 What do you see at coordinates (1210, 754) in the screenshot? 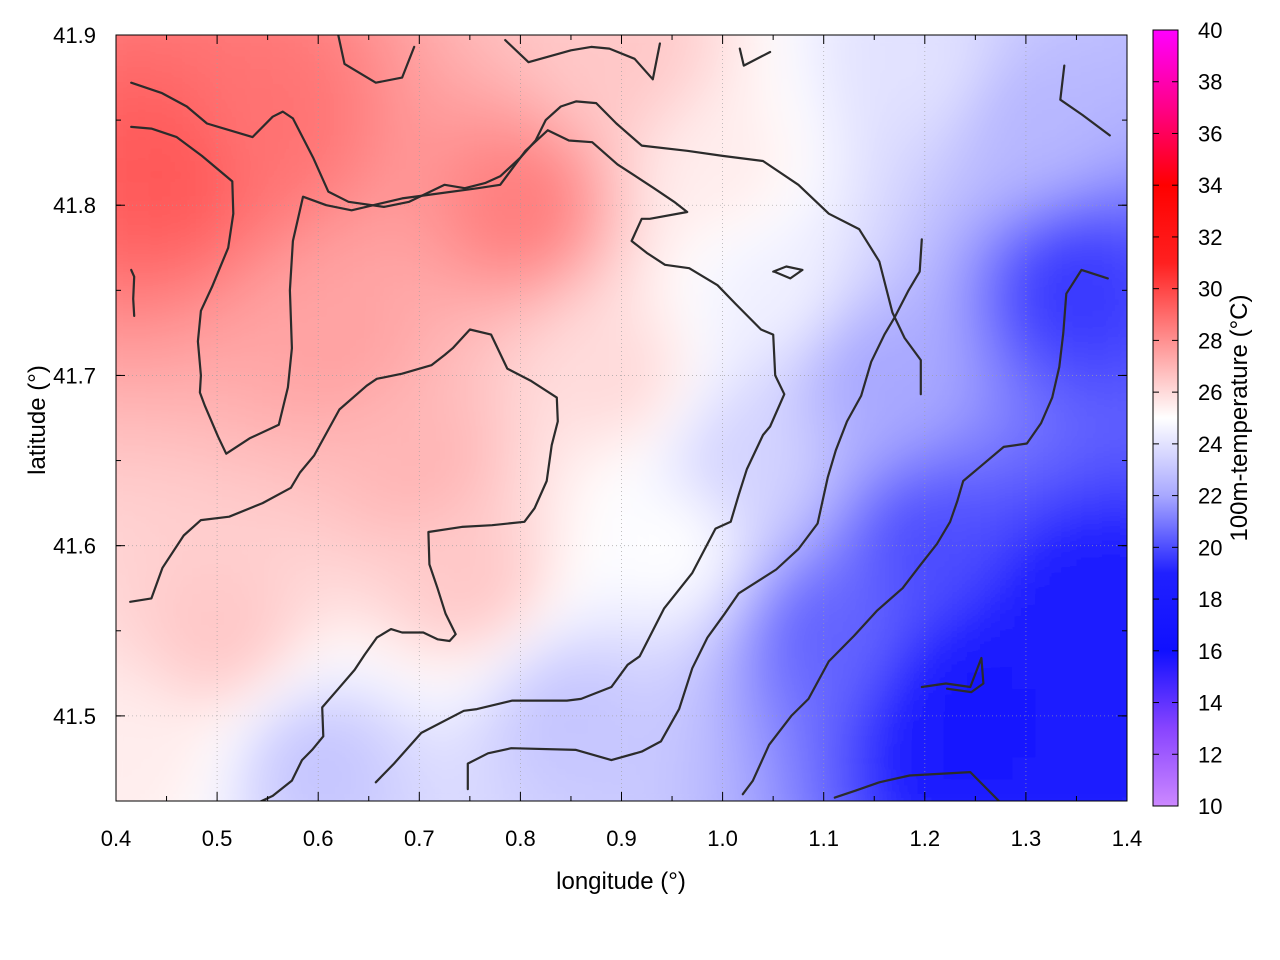
I see `colorbar-tick-label: 12` at bounding box center [1210, 754].